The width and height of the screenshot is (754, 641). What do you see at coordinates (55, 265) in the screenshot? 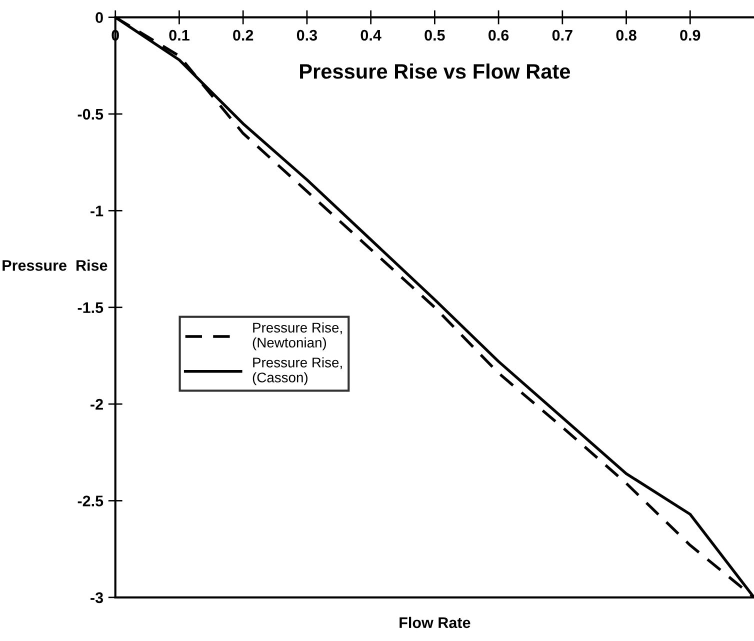
I see `y-axis-title: Pressure Rise` at bounding box center [55, 265].